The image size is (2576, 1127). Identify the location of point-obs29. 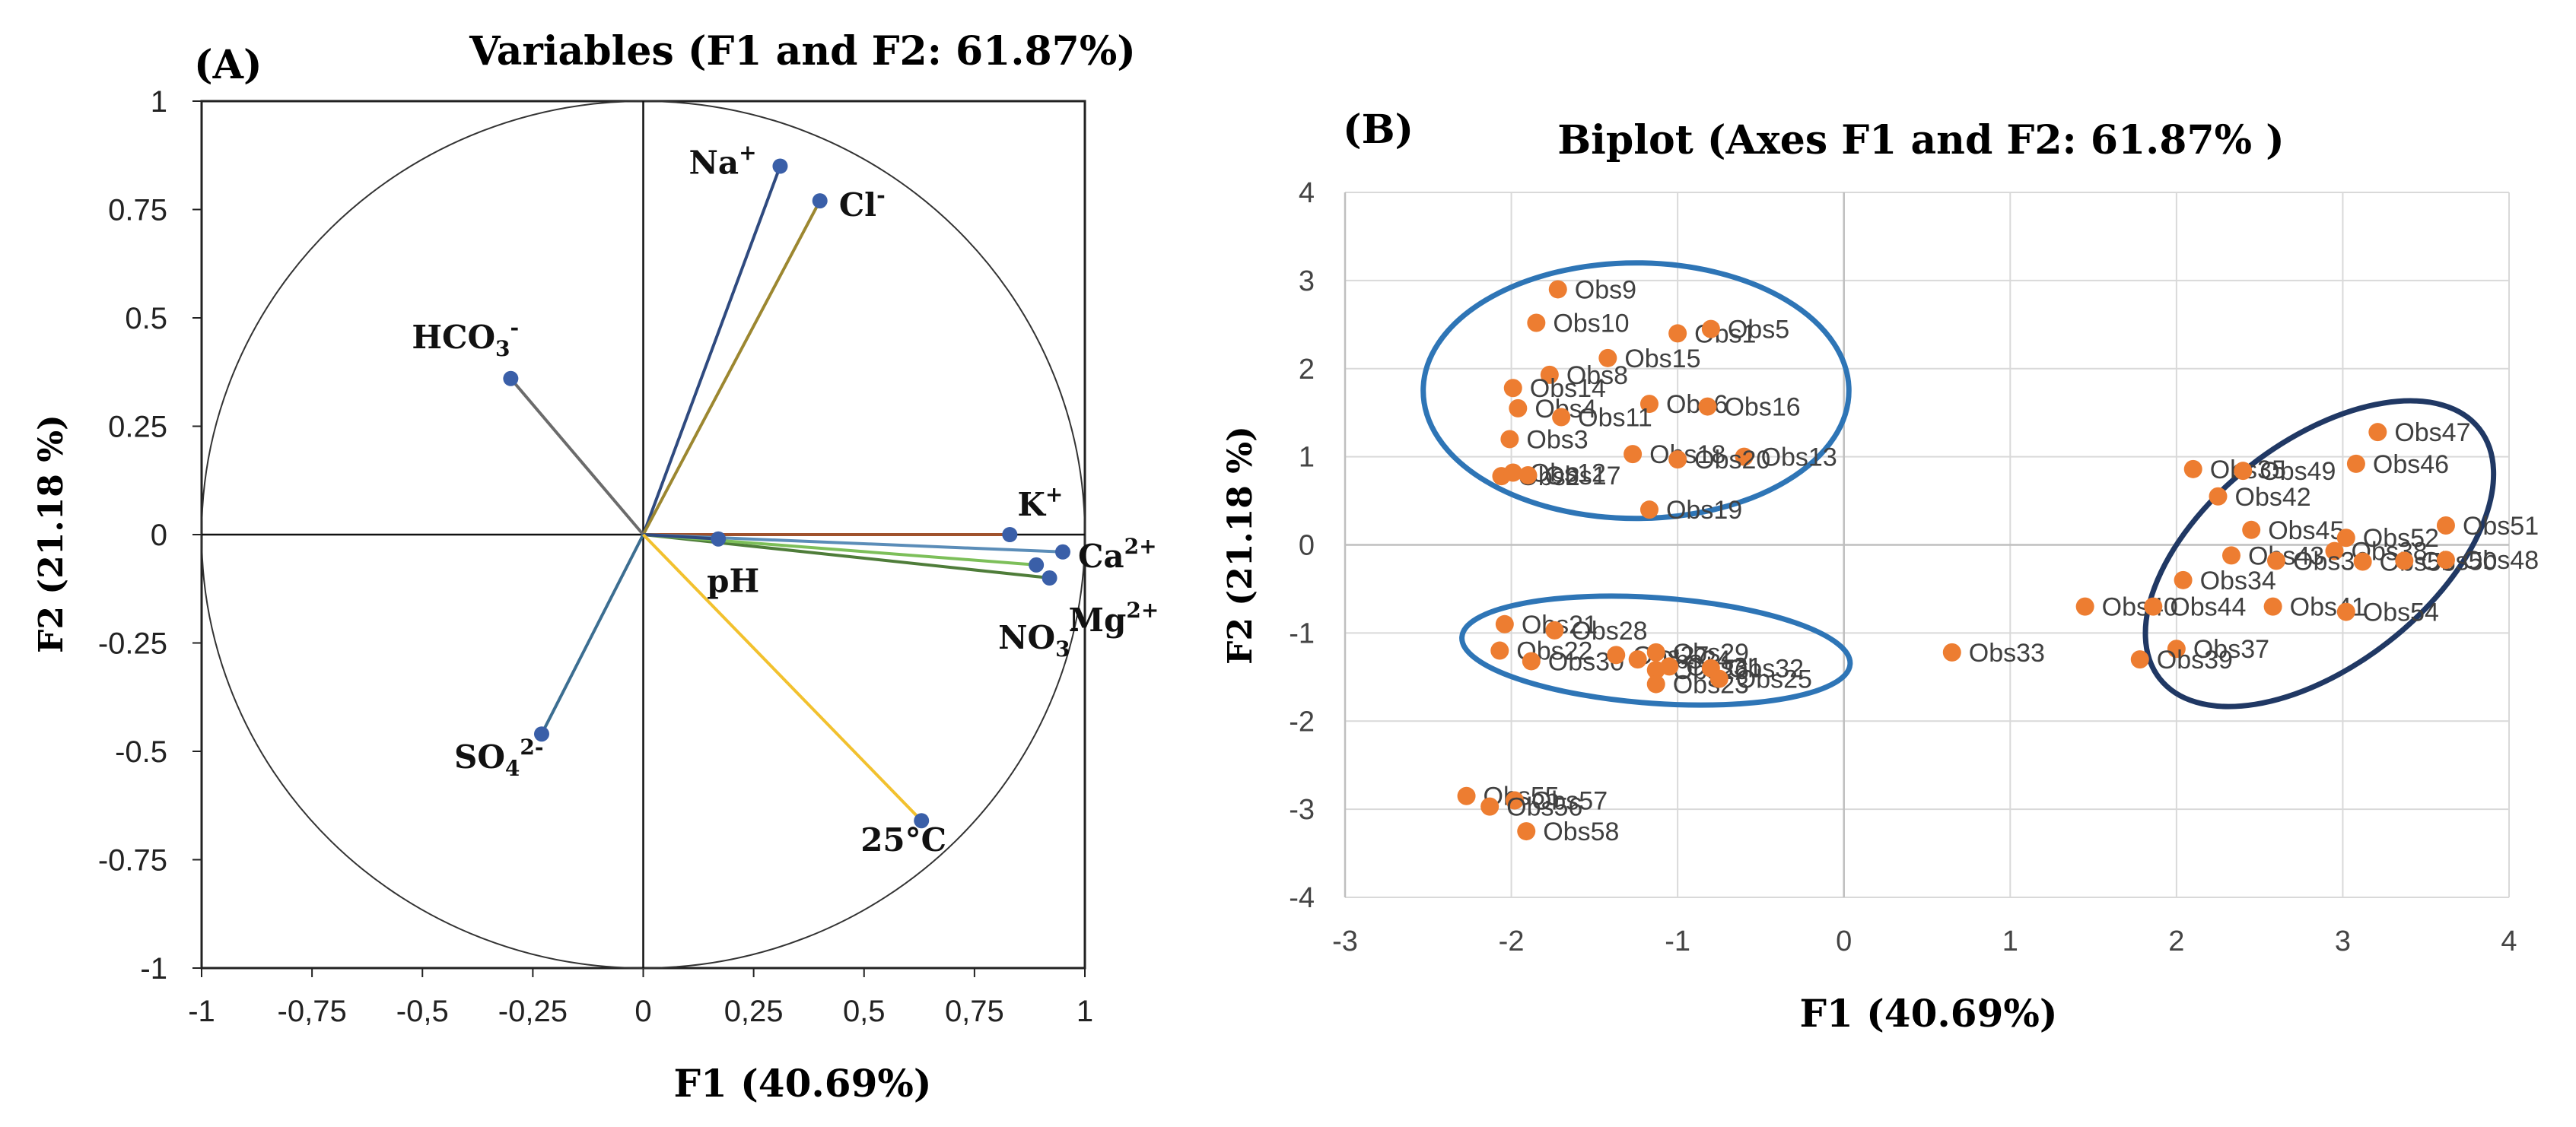
(1656, 652).